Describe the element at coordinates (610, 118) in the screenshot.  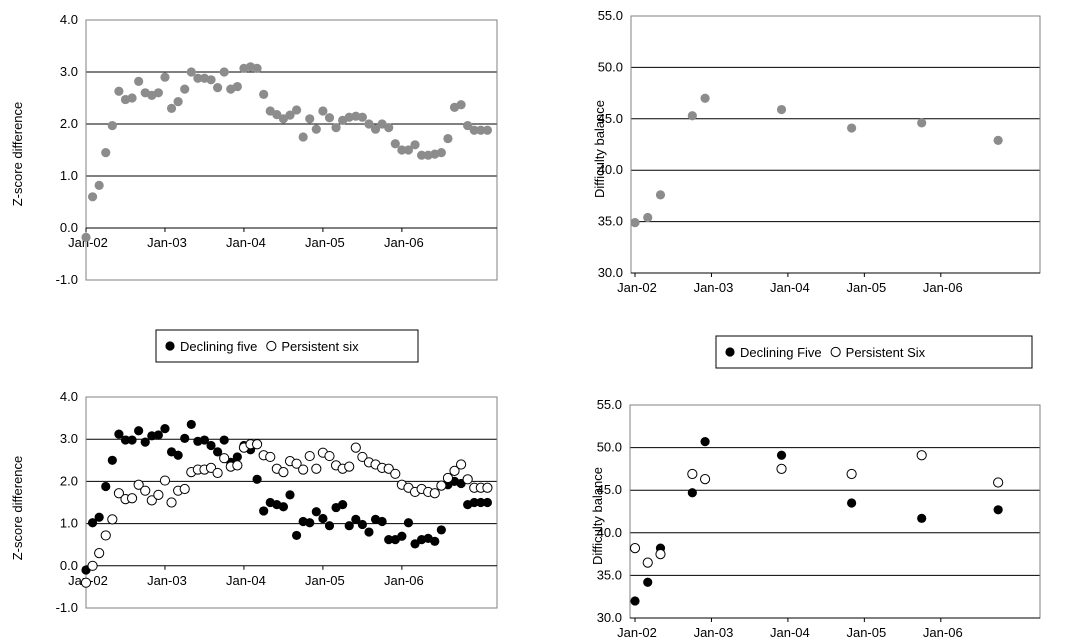
I see `y-tick-label: 45.0` at that location.